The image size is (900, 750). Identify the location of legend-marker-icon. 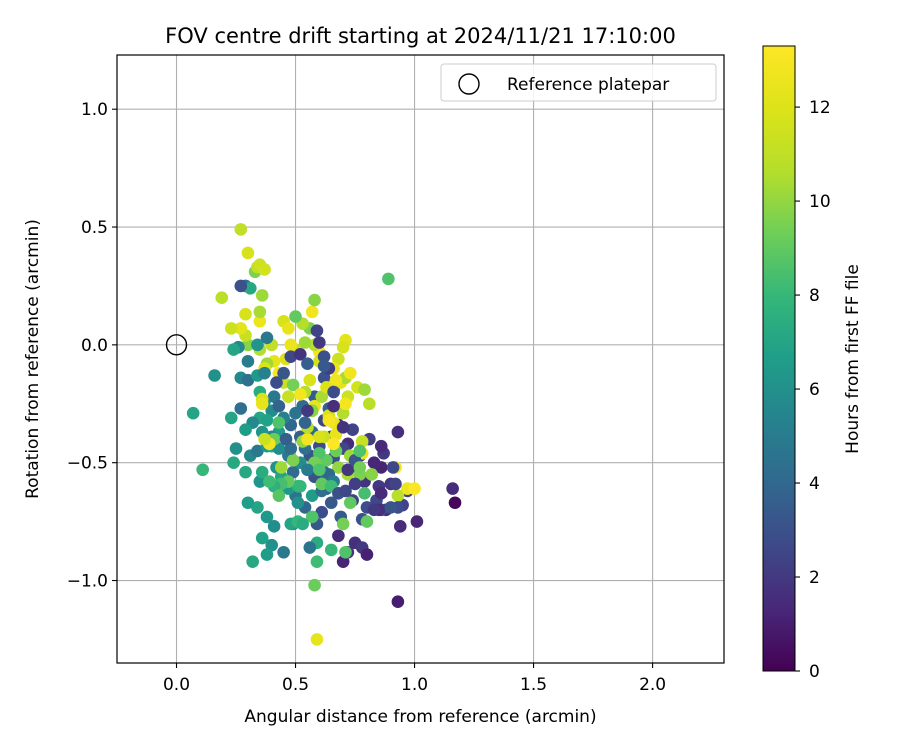
(469, 84).